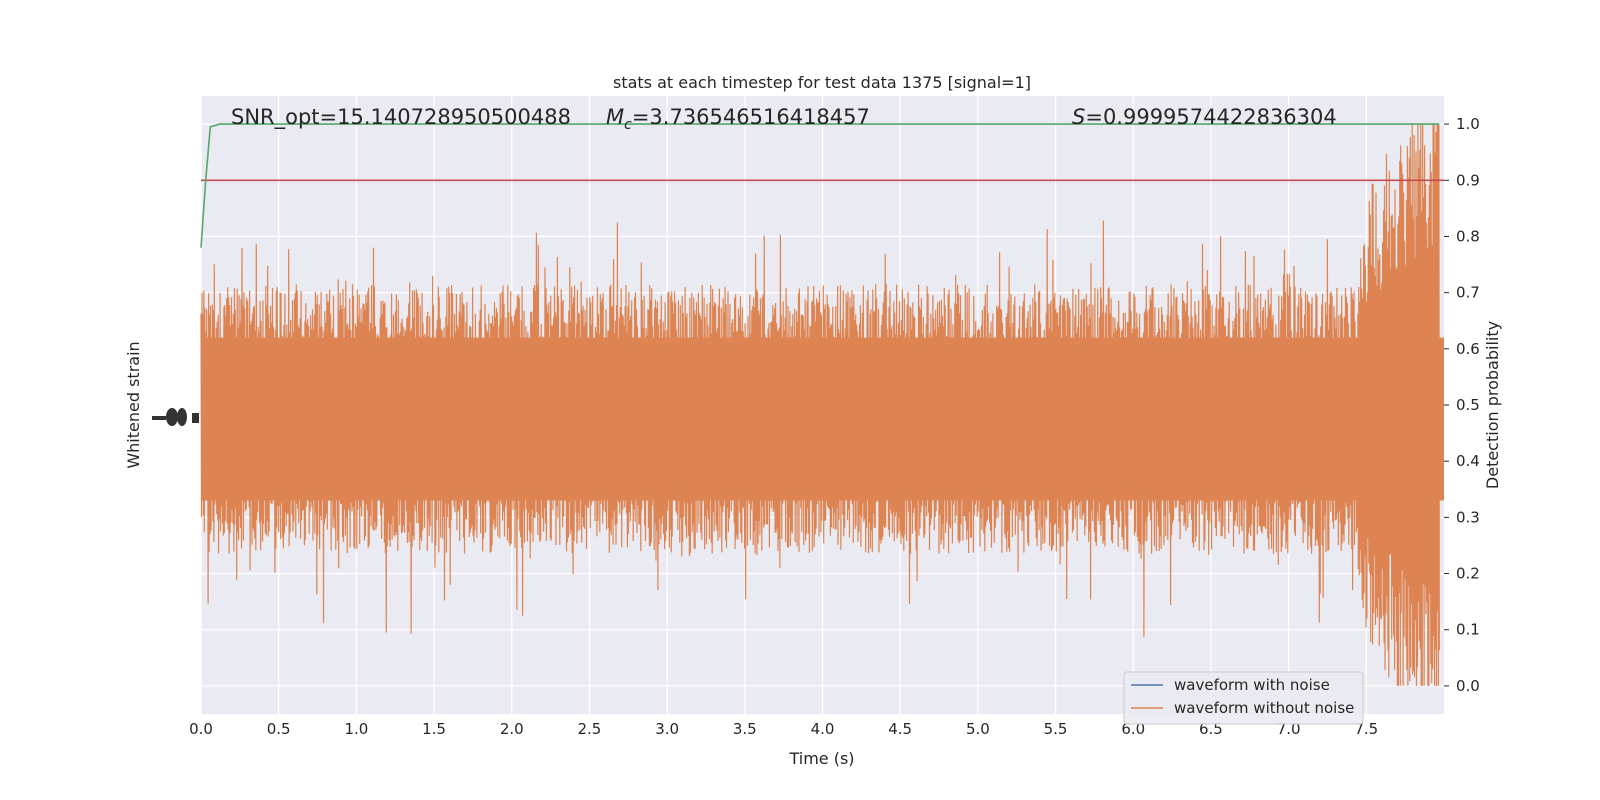 Image resolution: width=1600 pixels, height=800 pixels. Describe the element at coordinates (821, 758) in the screenshot. I see `x-axis-label: Time (s)` at that location.